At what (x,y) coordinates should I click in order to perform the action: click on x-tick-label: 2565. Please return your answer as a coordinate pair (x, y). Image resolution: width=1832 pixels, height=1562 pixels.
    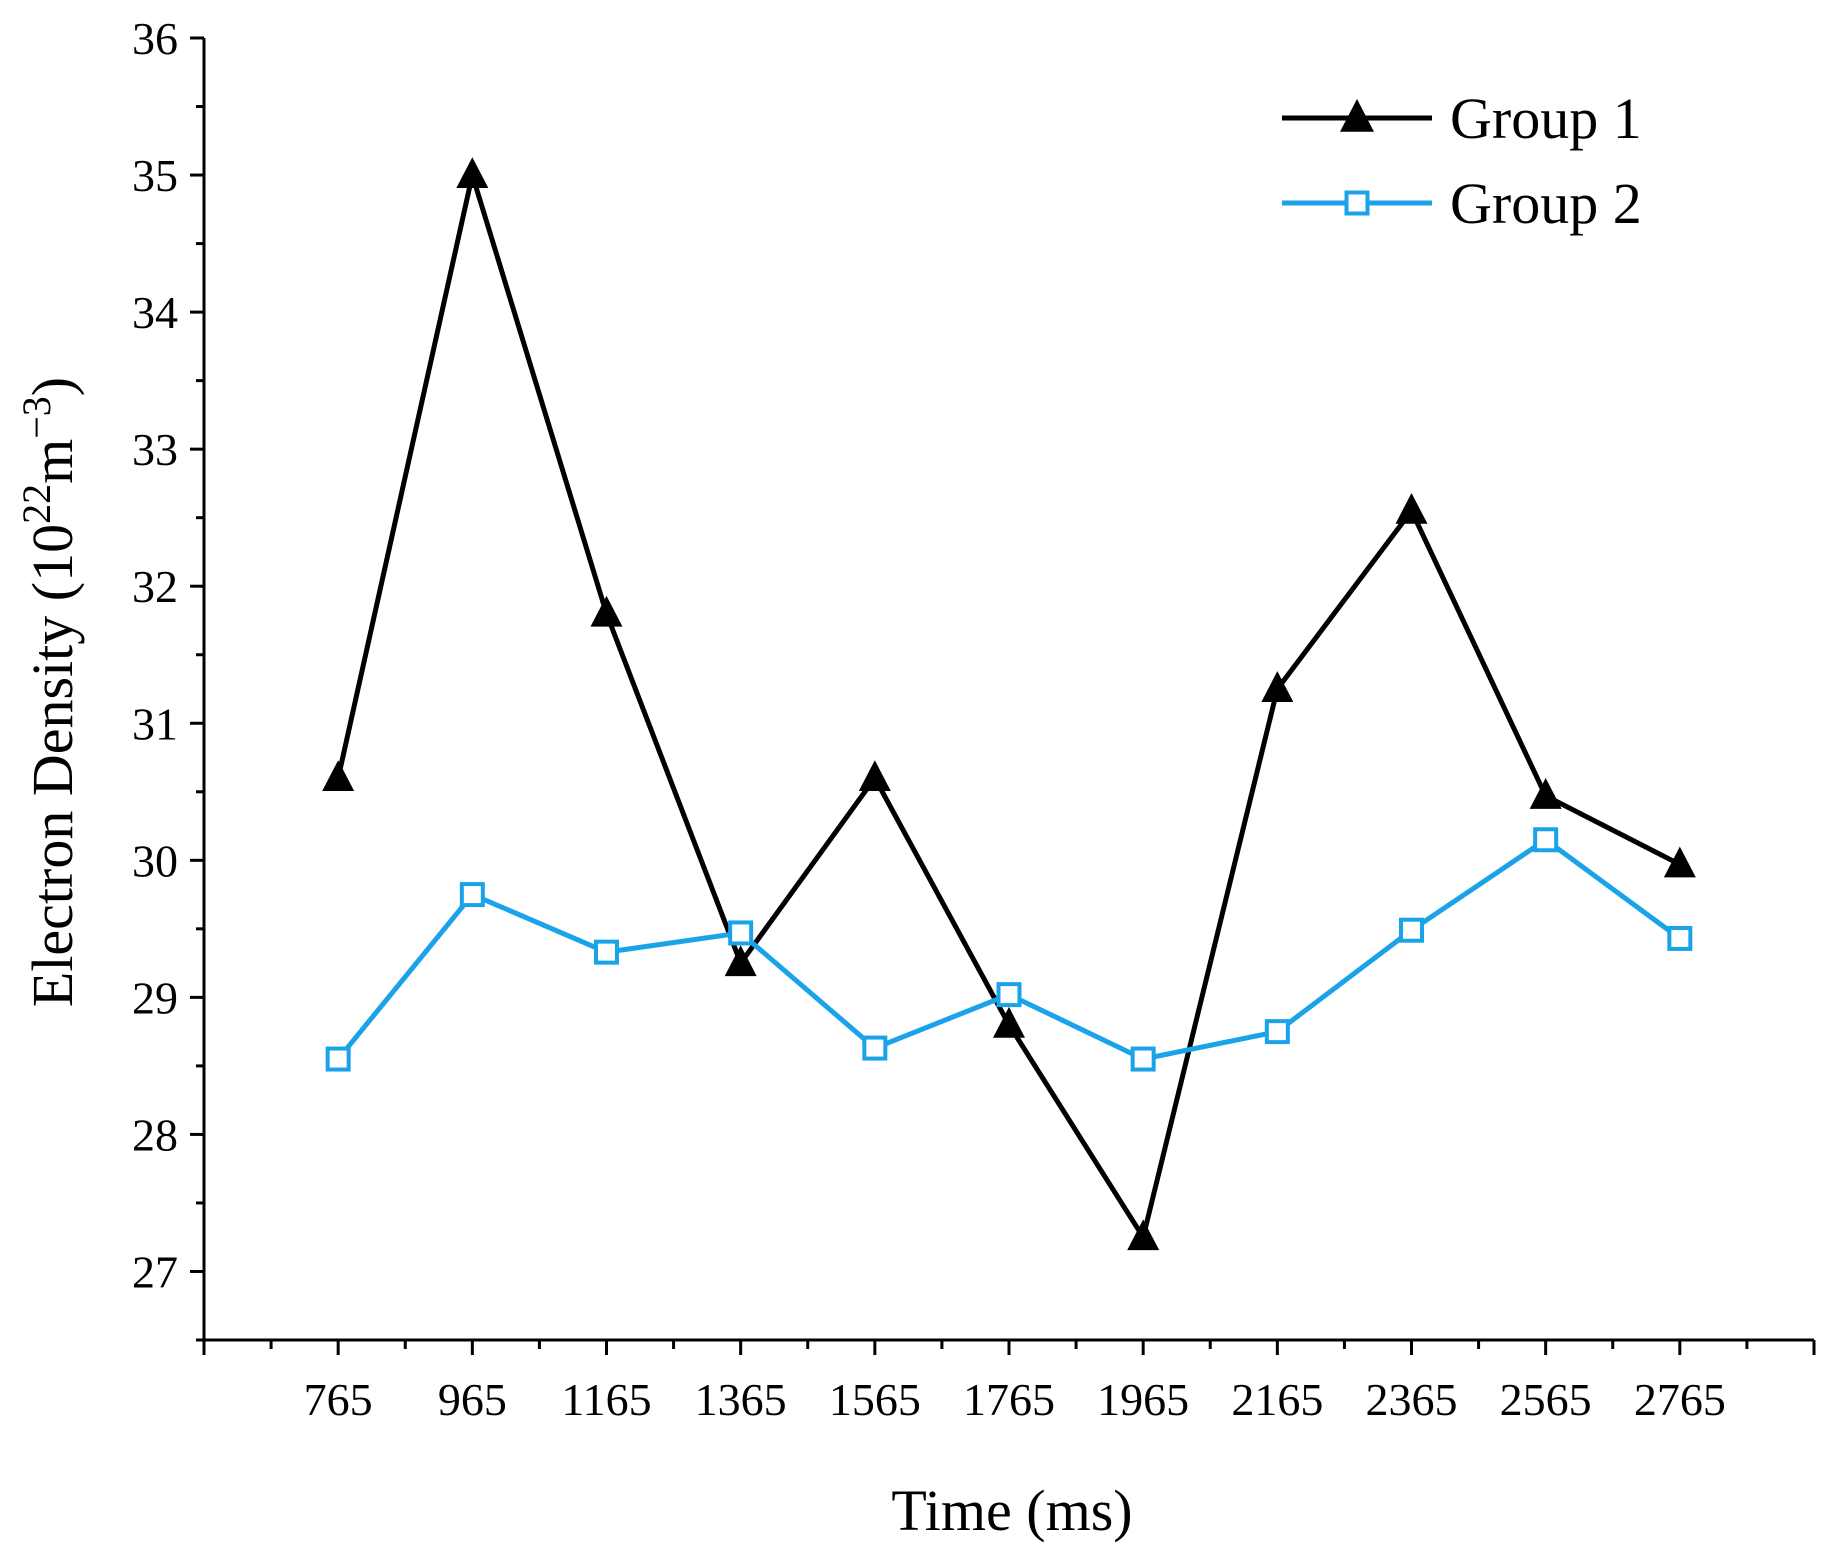
    Looking at the image, I should click on (1546, 1399).